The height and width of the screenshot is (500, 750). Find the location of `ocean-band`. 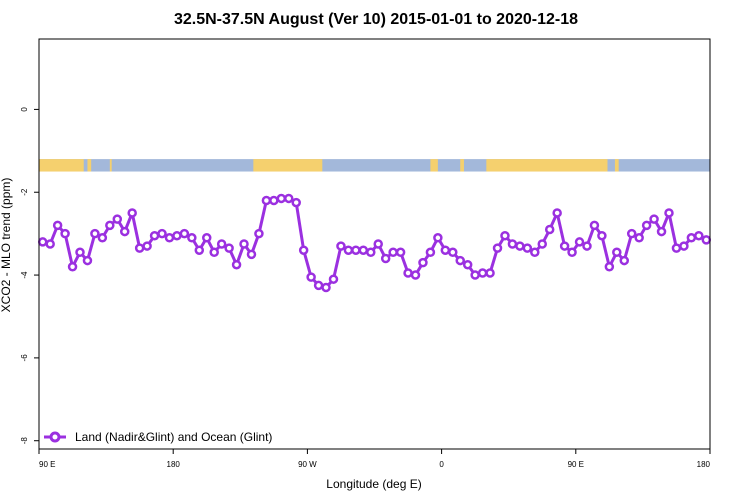

ocean-band is located at coordinates (374, 165).